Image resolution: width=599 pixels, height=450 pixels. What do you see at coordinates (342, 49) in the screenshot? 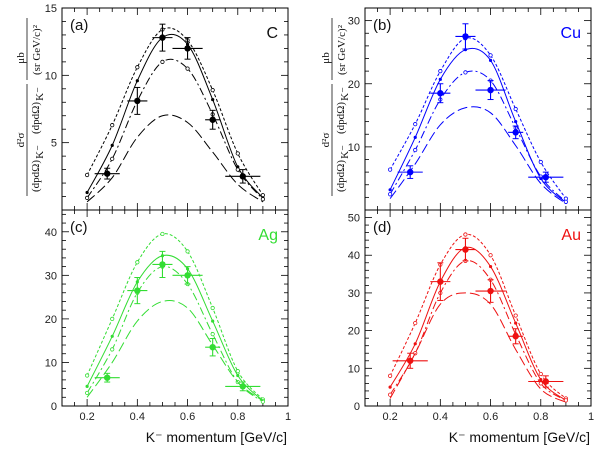
I see `ylabel-unit-bottom: (sr GeV/c)²` at bounding box center [342, 49].